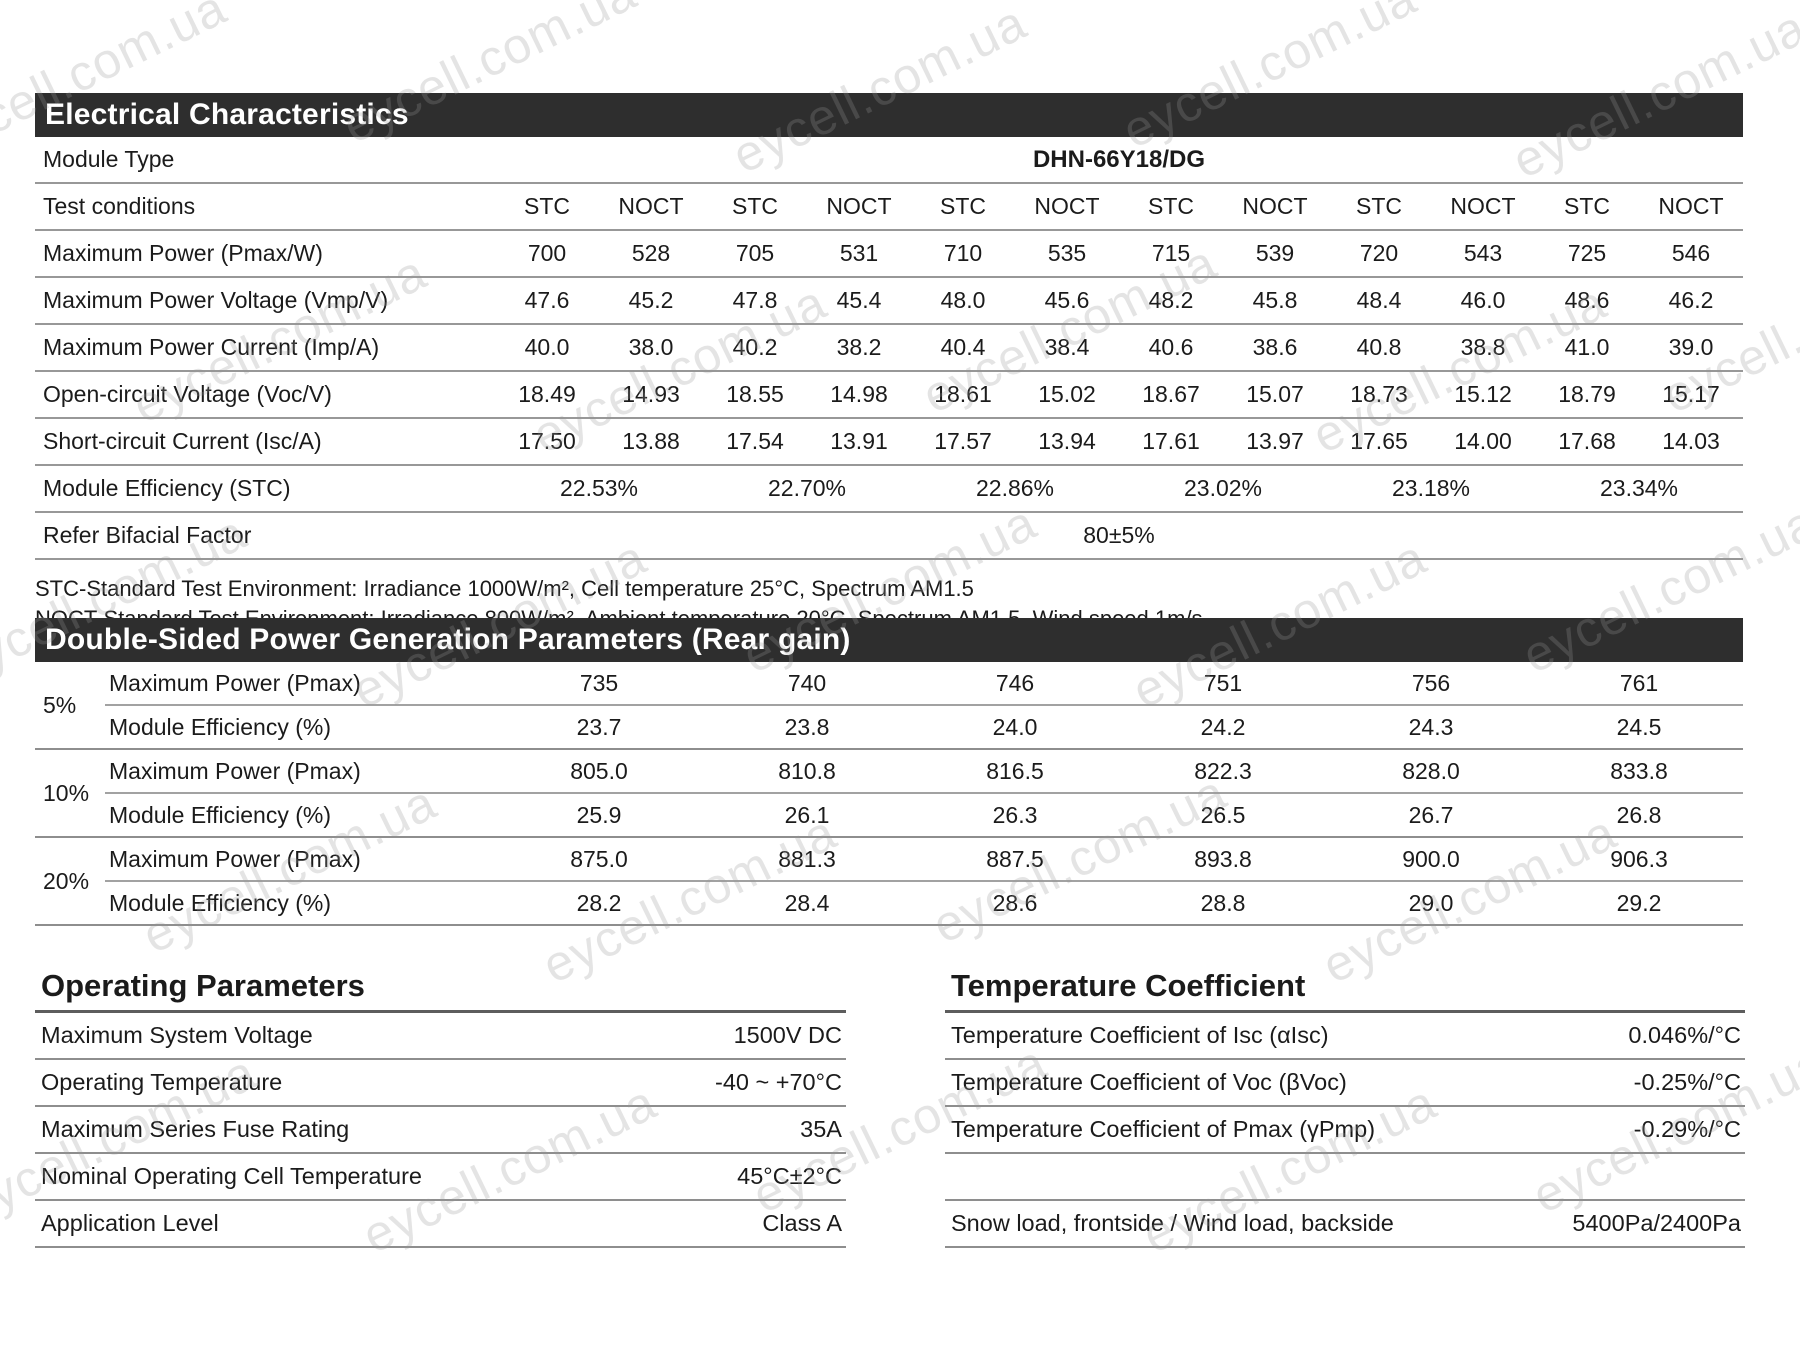  I want to click on row-label: Refer Bifacial Factor, so click(147, 535).